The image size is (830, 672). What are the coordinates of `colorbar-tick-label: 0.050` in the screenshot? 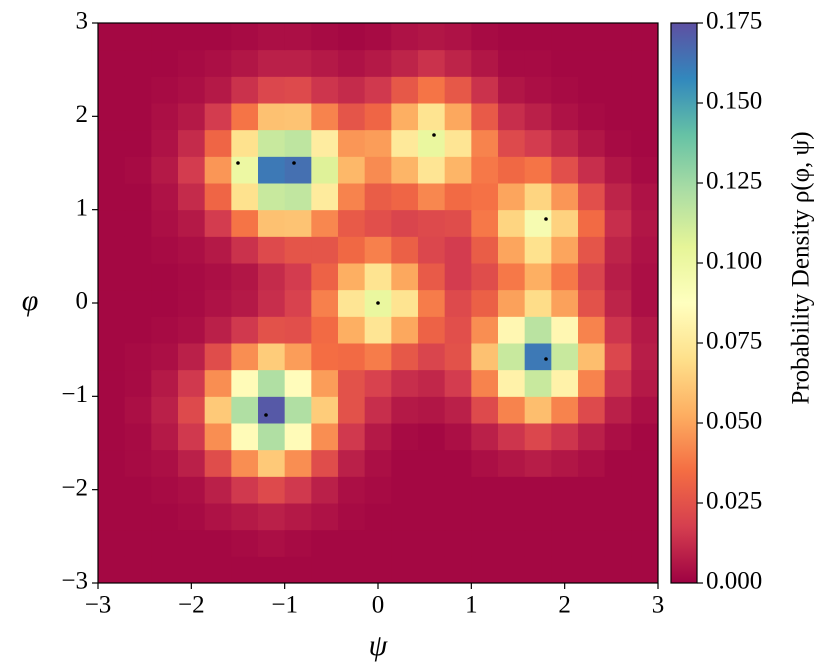 It's located at (734, 421).